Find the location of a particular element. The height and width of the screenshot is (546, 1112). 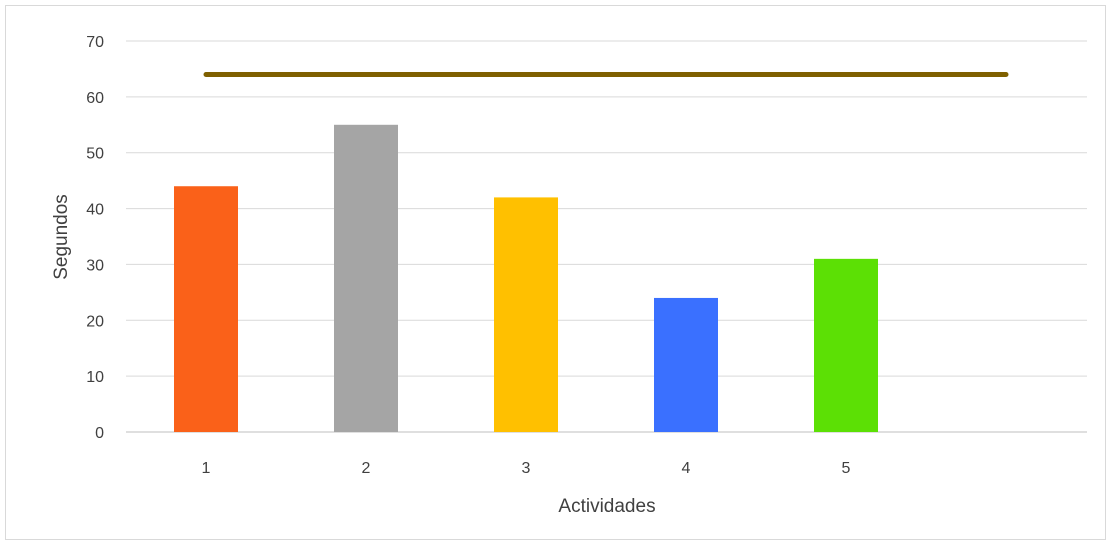

y-tick-labels: 0 10 20 30 40 50 60 70 is located at coordinates (95, 238).